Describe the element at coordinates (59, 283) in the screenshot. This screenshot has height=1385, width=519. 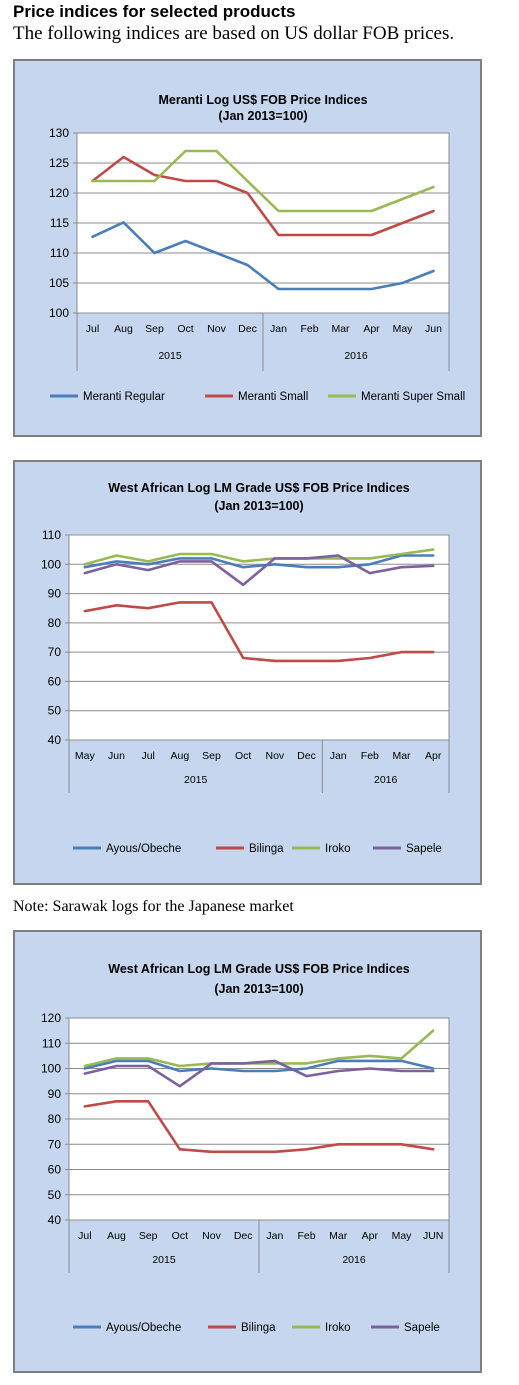
I see `y-tick-label: 105` at that location.